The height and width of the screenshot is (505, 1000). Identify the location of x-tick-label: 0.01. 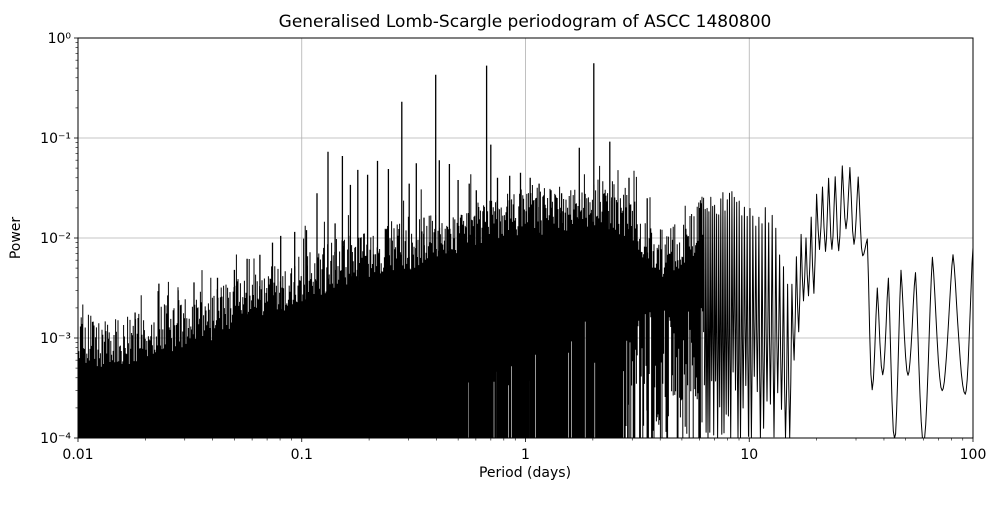
(77, 455).